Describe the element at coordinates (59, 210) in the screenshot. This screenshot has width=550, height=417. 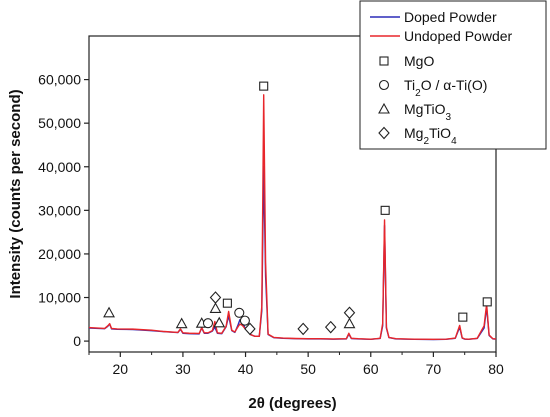
I see `y-tick-label: 30,000` at that location.